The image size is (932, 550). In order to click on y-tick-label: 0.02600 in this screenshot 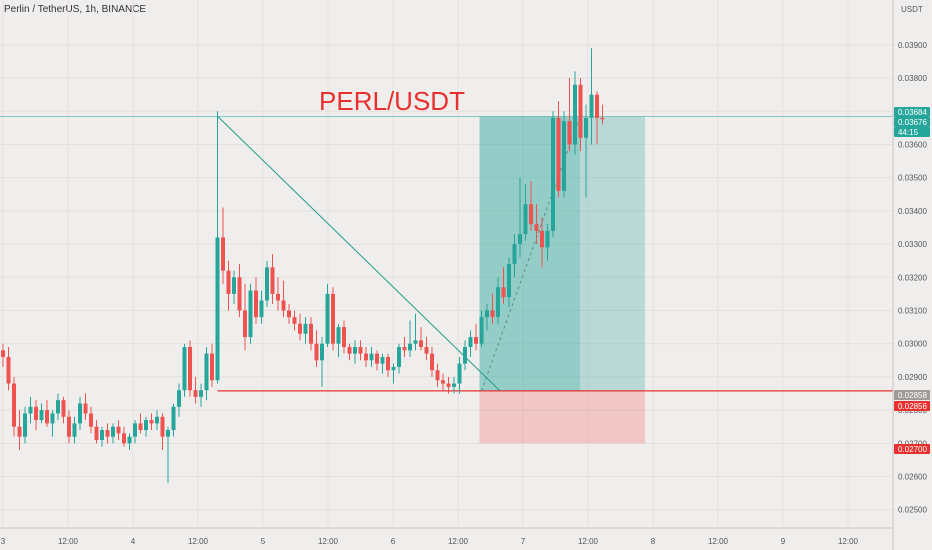, I will do `click(912, 477)`.